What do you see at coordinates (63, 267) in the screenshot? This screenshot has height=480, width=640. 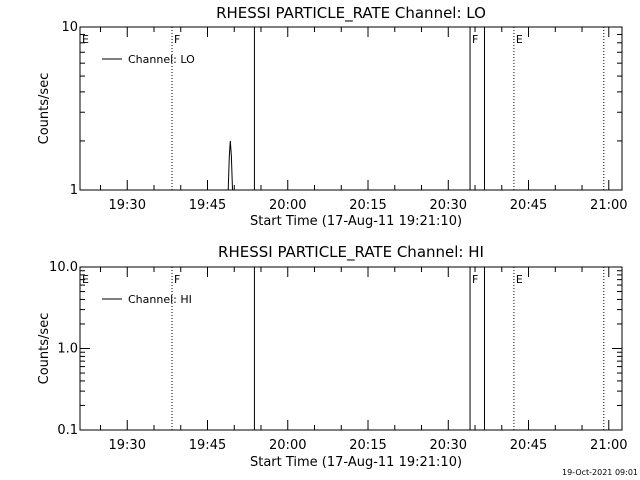 I see `y-tick-label: 10.0` at bounding box center [63, 267].